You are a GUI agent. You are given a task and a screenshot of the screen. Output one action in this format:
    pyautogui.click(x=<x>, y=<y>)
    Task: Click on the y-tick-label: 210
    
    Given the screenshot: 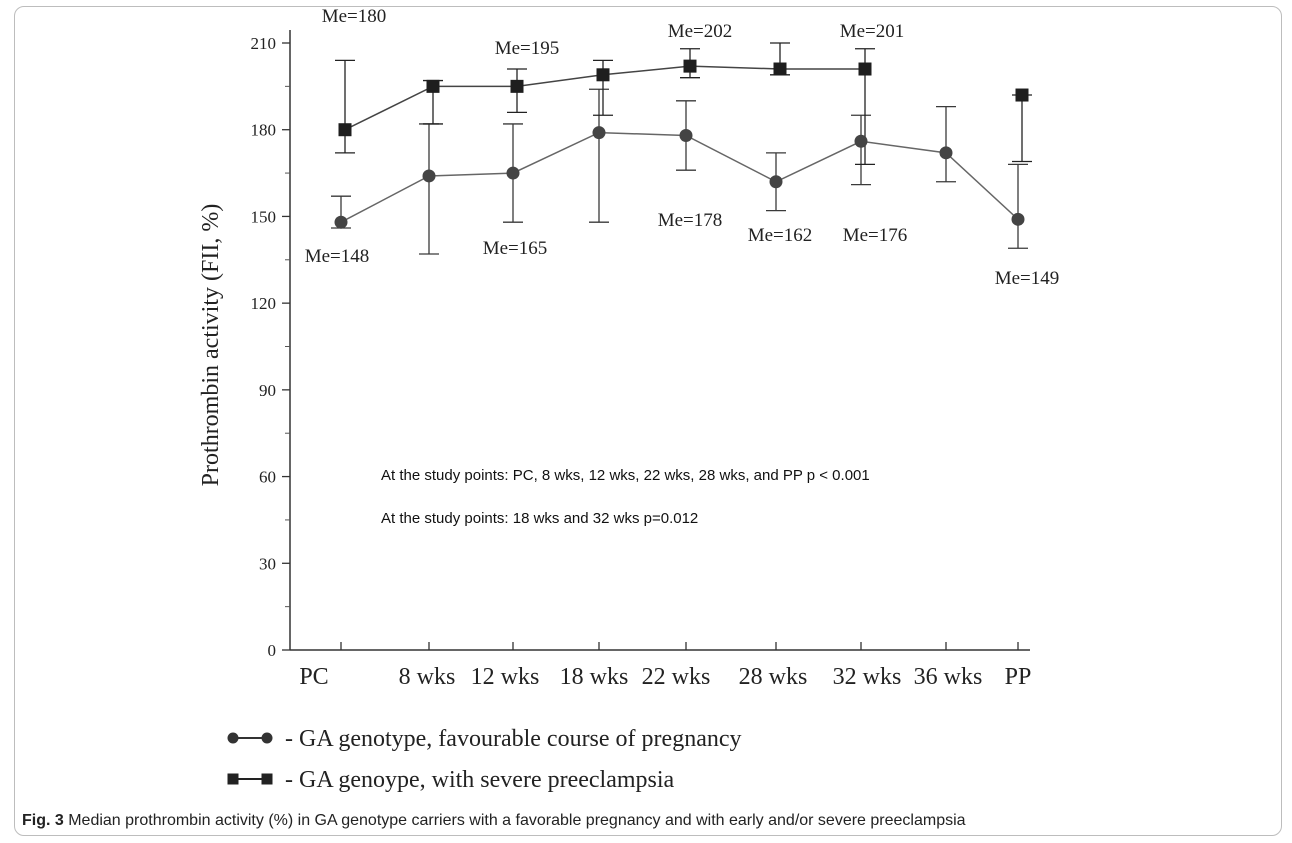 What is the action you would take?
    pyautogui.click(x=264, y=43)
    